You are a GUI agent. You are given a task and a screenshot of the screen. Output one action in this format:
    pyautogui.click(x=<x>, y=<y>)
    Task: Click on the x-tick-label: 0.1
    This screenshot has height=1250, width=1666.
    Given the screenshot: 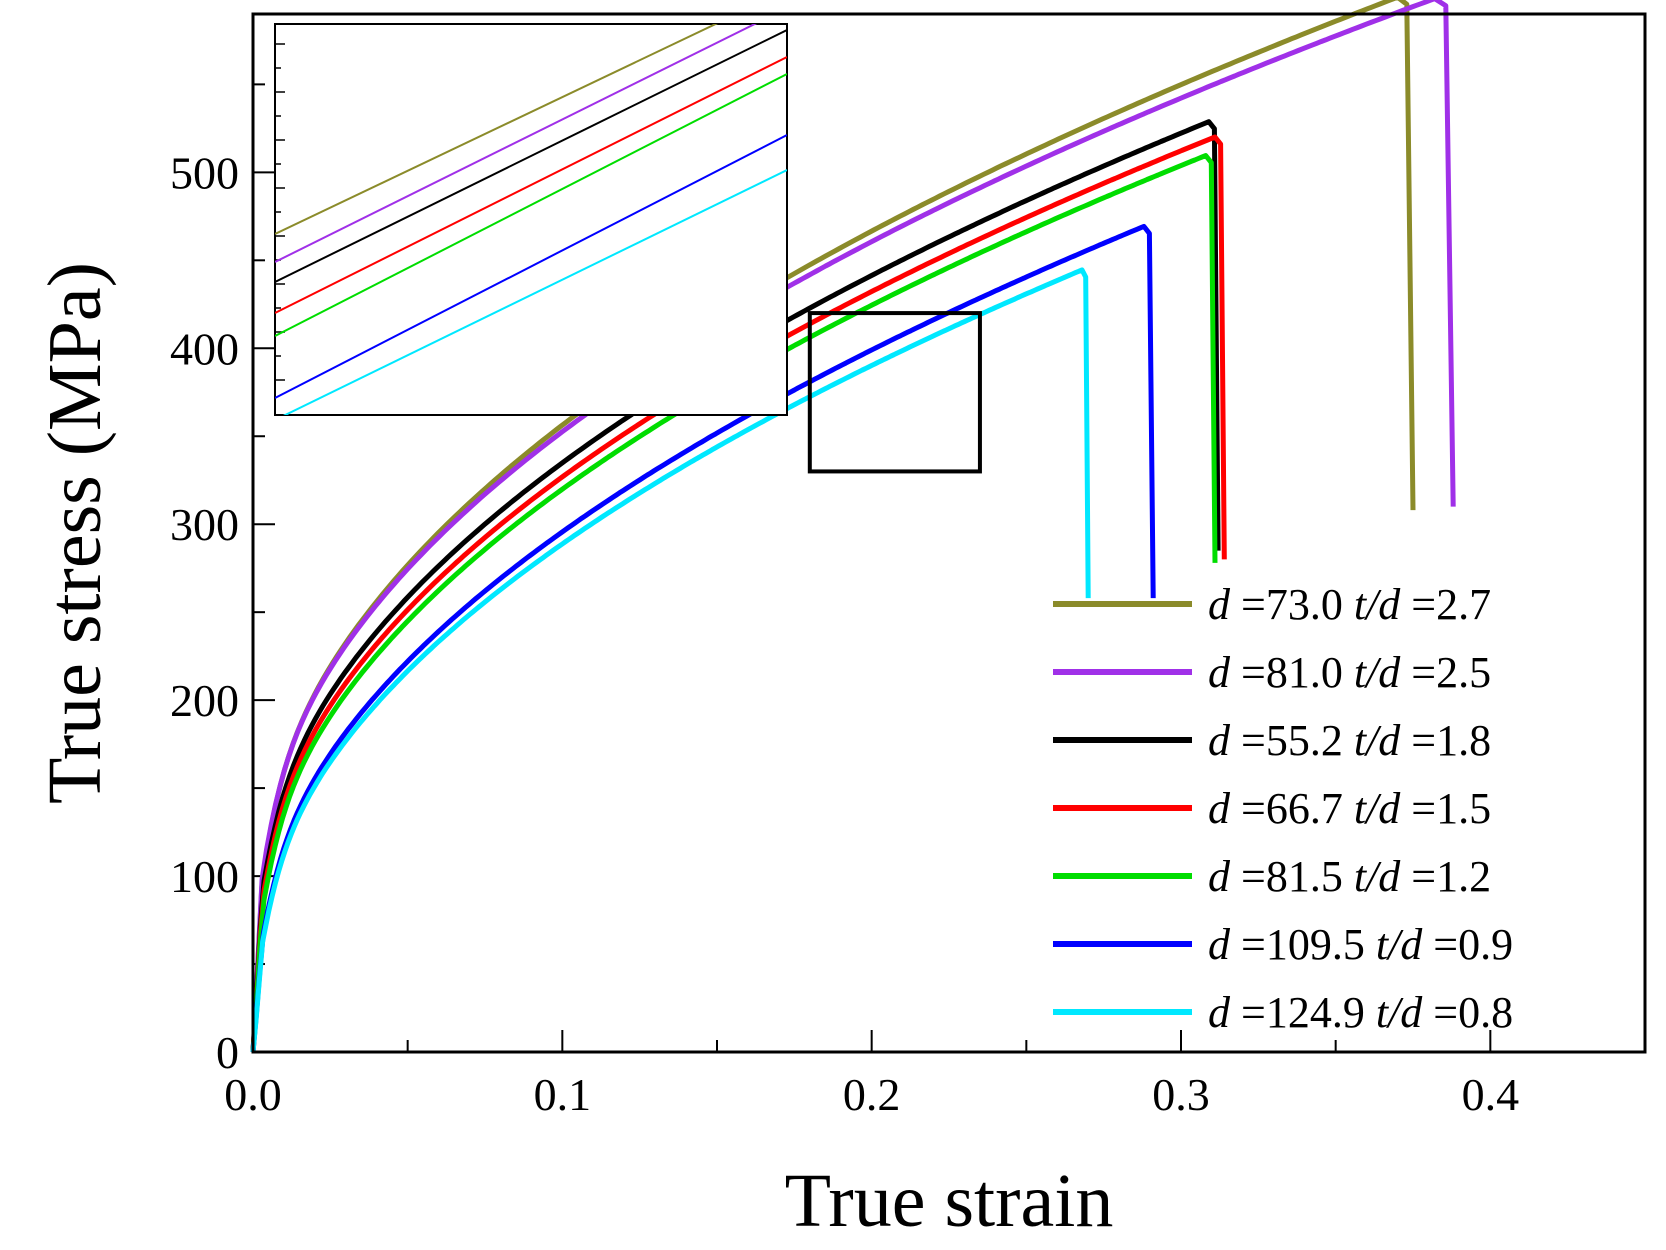 What is the action you would take?
    pyautogui.click(x=563, y=1094)
    